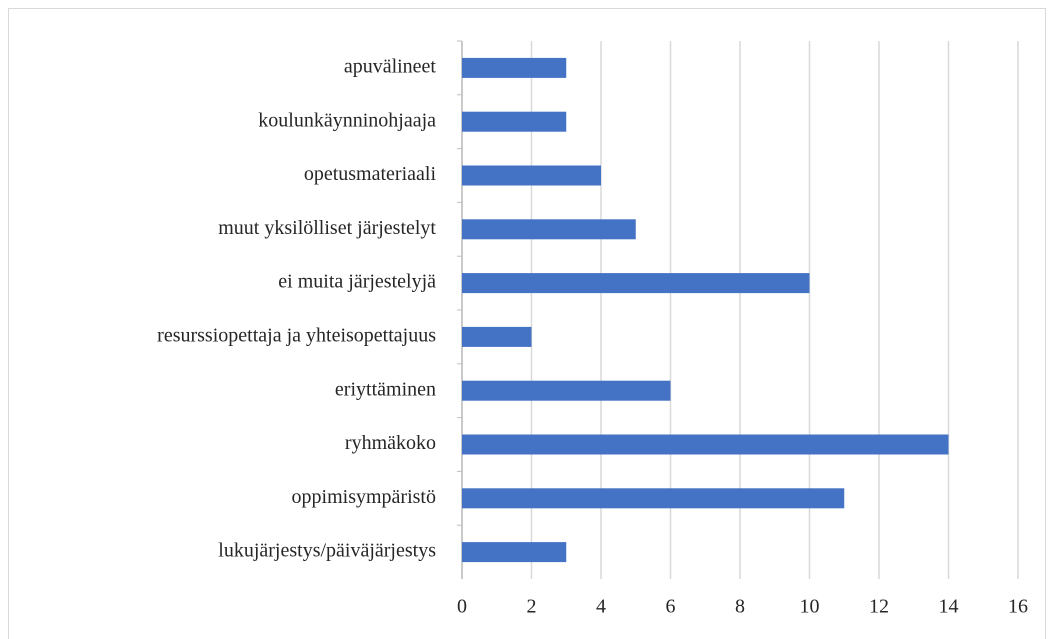  What do you see at coordinates (949, 607) in the screenshot?
I see `x-tick-label: 14` at bounding box center [949, 607].